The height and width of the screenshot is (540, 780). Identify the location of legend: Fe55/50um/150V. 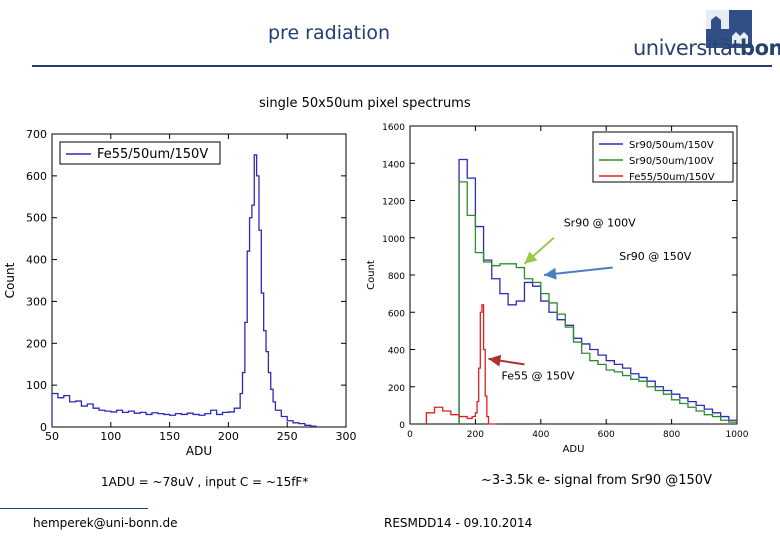
(140, 153).